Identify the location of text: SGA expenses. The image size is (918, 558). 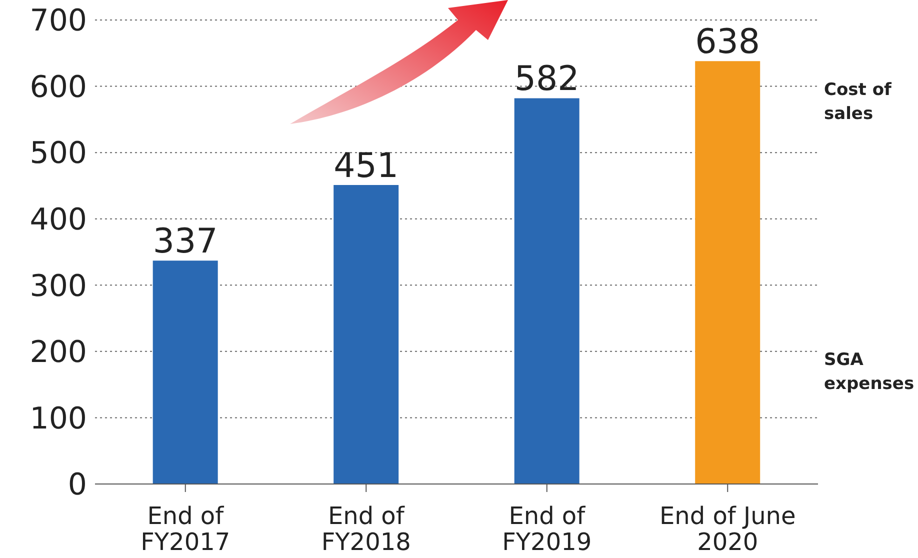
(870, 372).